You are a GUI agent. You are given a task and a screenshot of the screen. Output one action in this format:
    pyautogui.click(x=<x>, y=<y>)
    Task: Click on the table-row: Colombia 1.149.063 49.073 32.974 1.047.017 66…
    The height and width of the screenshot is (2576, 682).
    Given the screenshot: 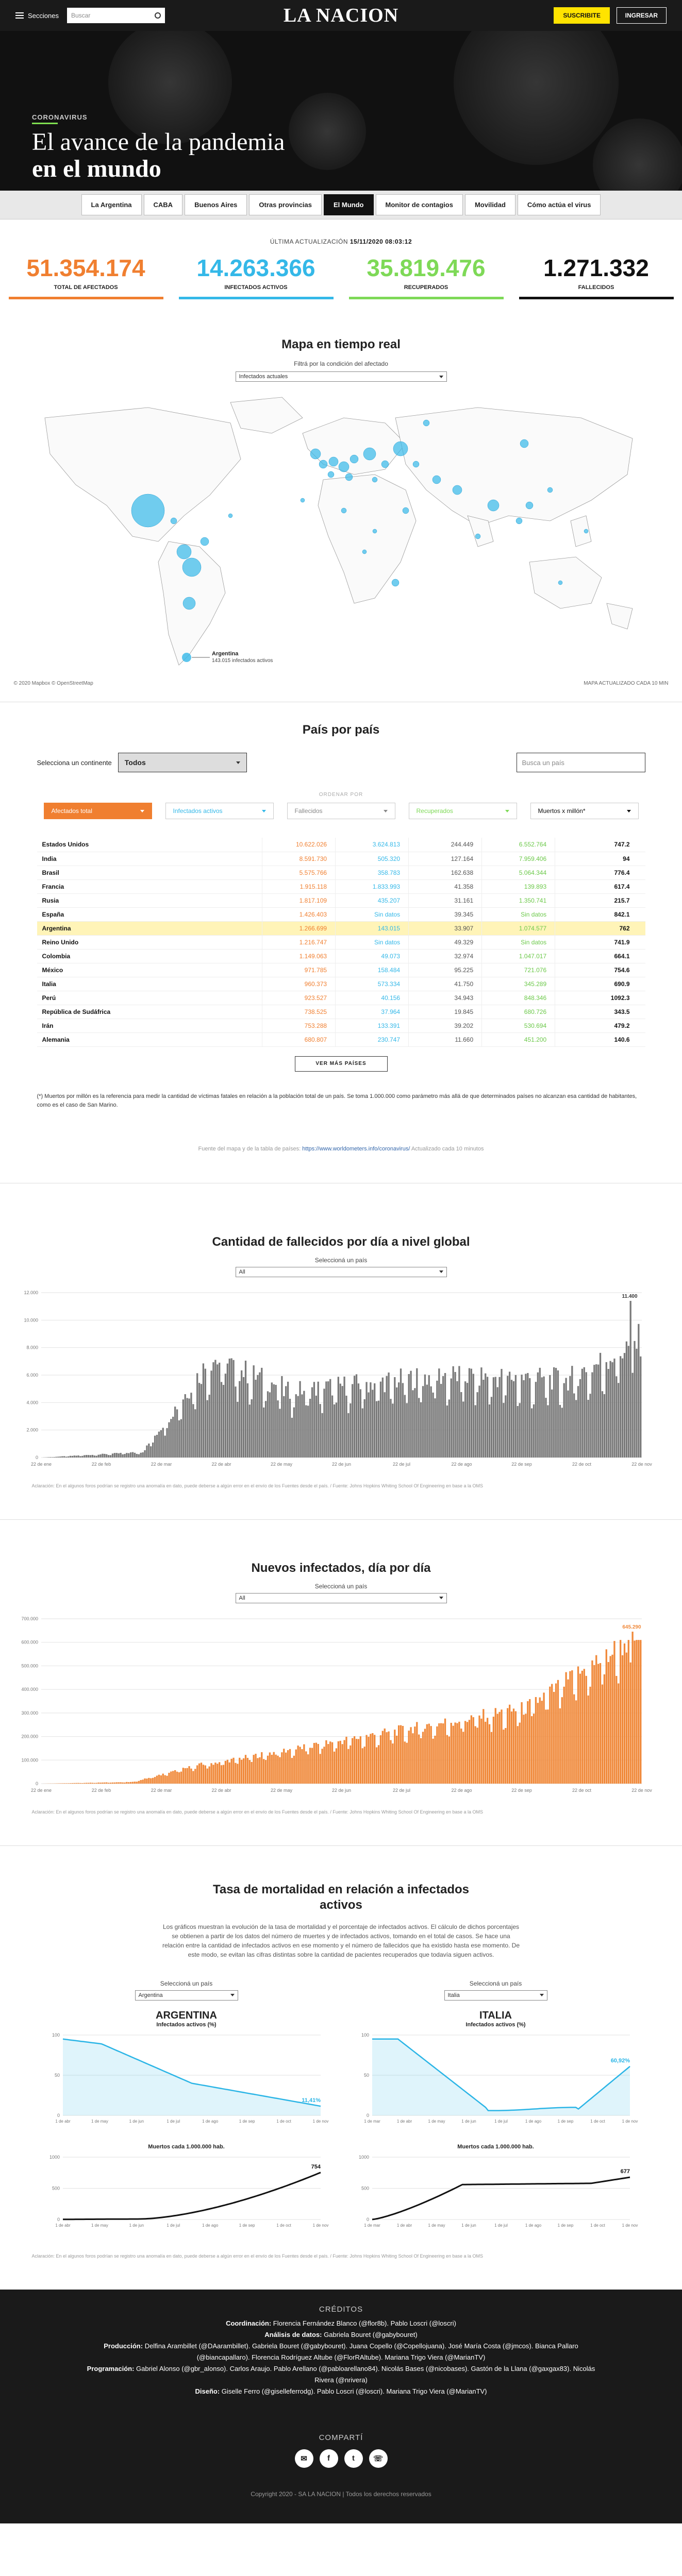 What is the action you would take?
    pyautogui.click(x=341, y=956)
    